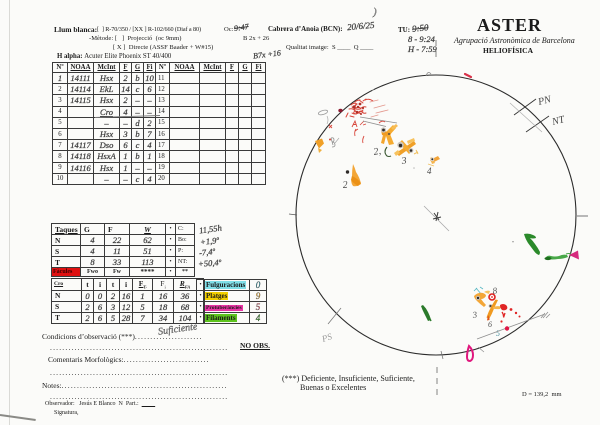  Describe the element at coordinates (377, 152) in the screenshot. I see `svg-text: 2,` at that location.